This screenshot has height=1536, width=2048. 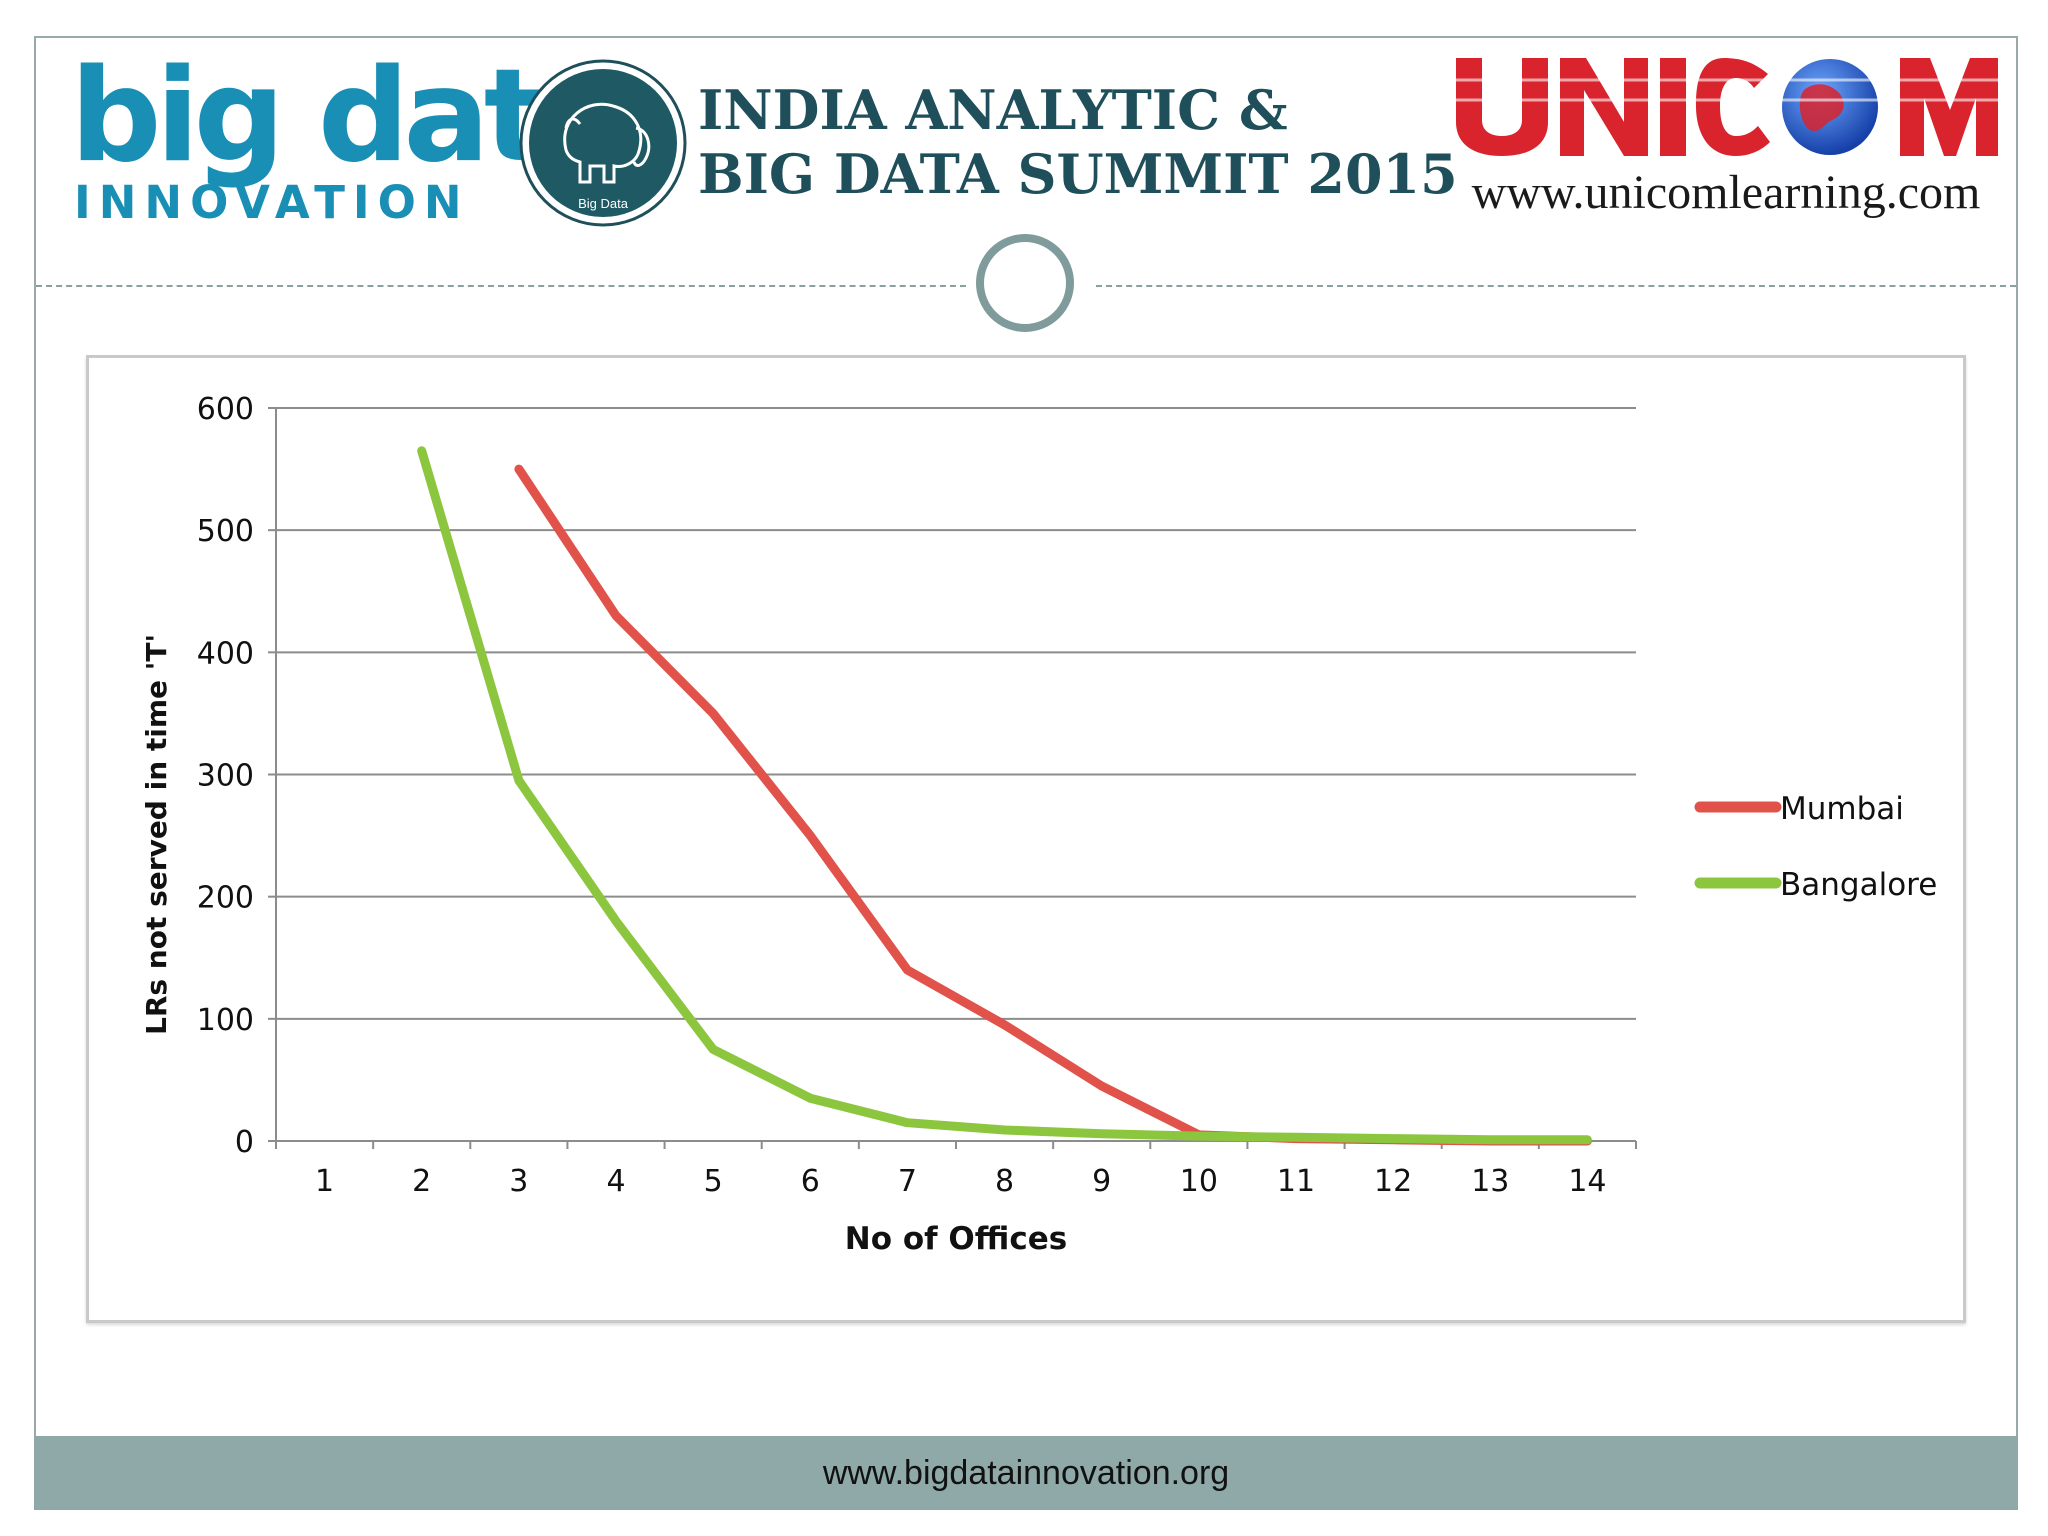 What do you see at coordinates (1025, 283) in the screenshot?
I see `divider-ring` at bounding box center [1025, 283].